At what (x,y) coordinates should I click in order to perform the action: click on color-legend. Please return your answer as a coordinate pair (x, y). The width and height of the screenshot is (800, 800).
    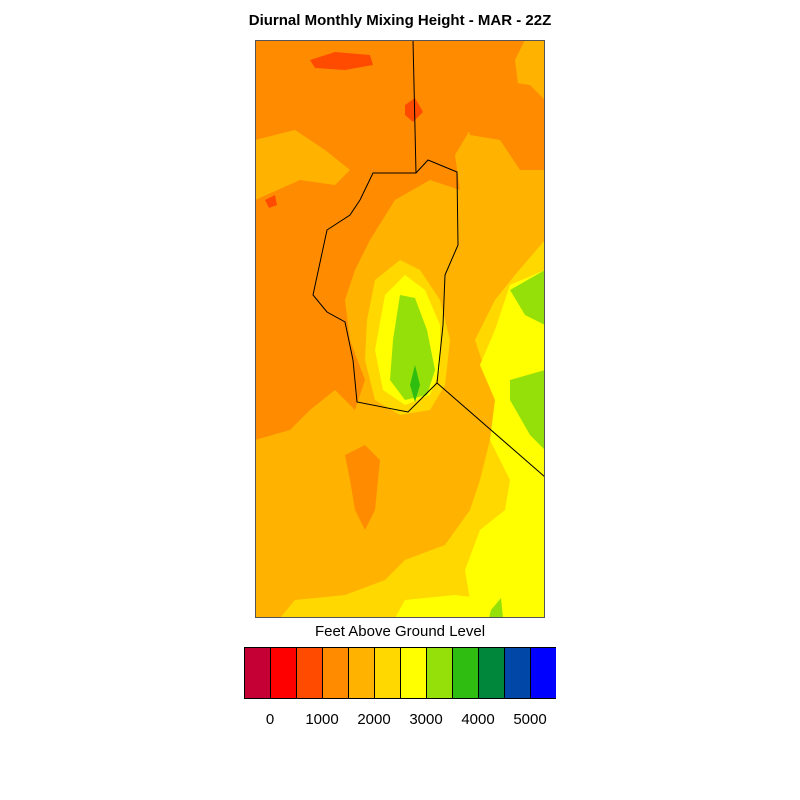
    Looking at the image, I should click on (400, 673).